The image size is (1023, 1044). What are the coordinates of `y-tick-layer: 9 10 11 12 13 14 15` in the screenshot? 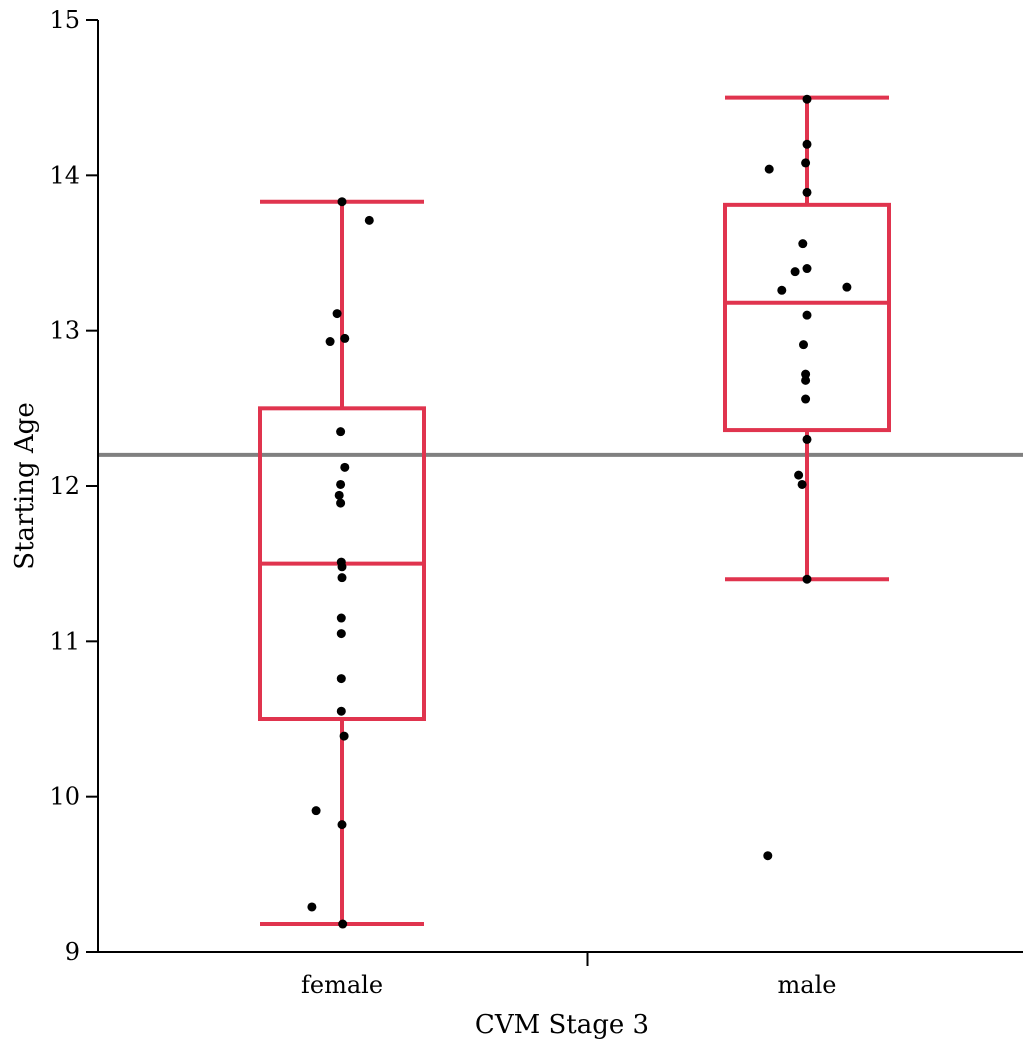 It's located at (73, 486).